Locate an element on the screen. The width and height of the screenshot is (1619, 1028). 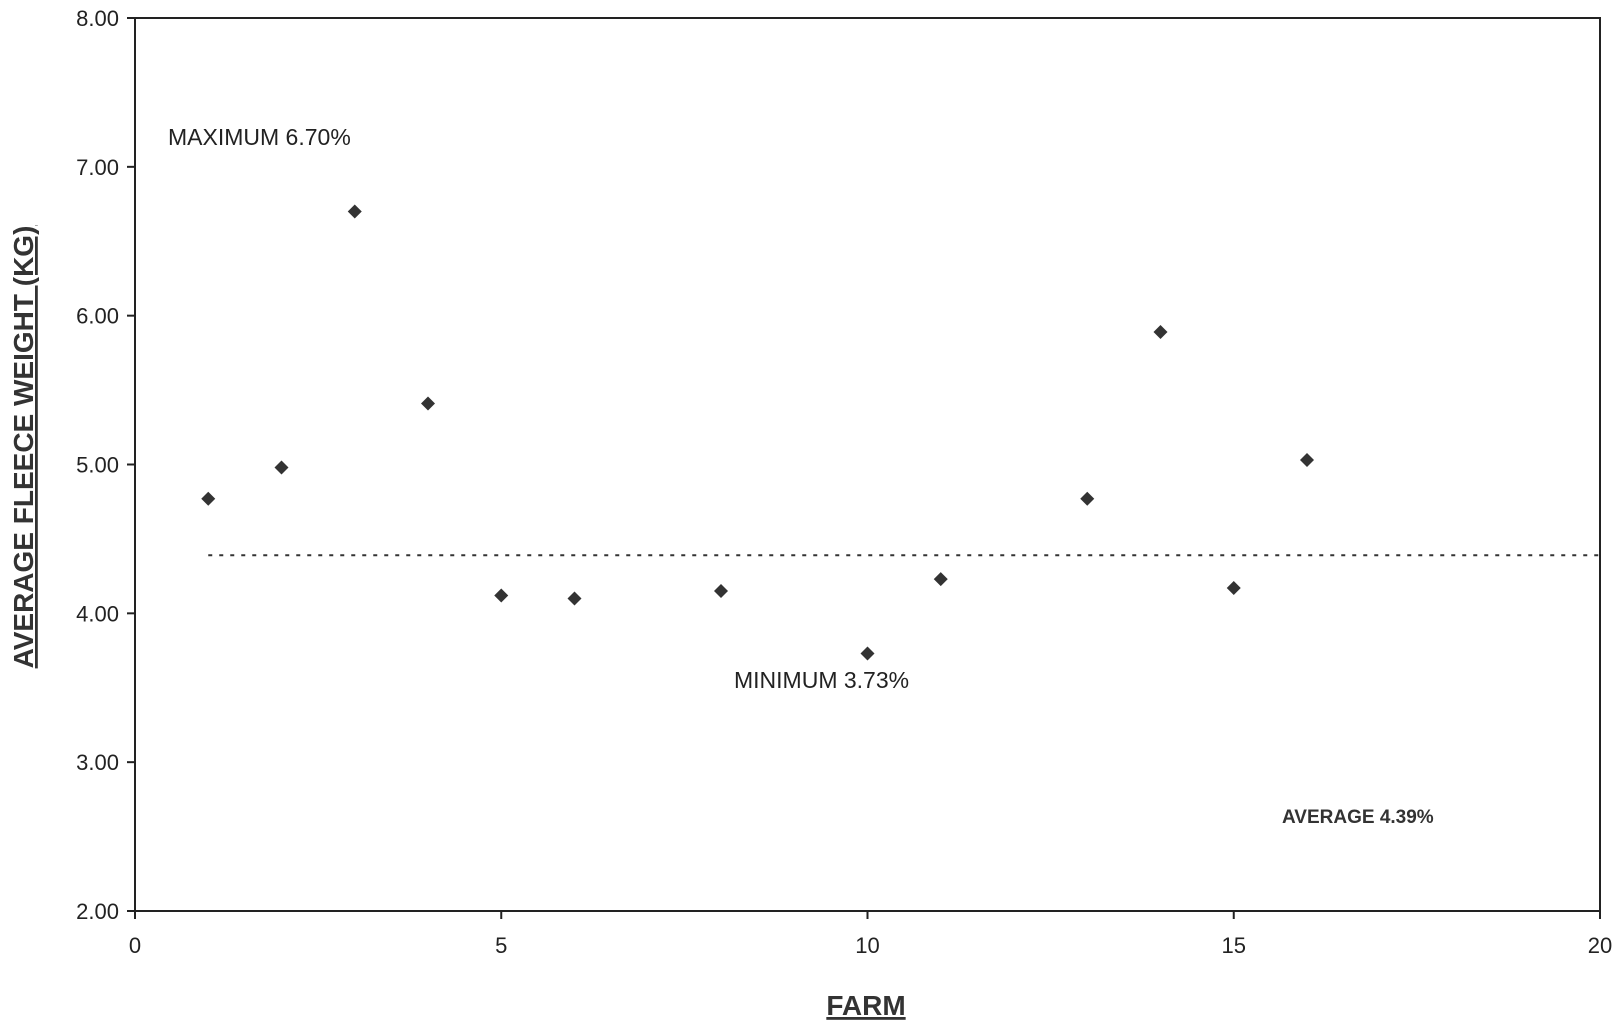
minimum-annotation: MINIMUM 3.73% is located at coordinates (821, 680).